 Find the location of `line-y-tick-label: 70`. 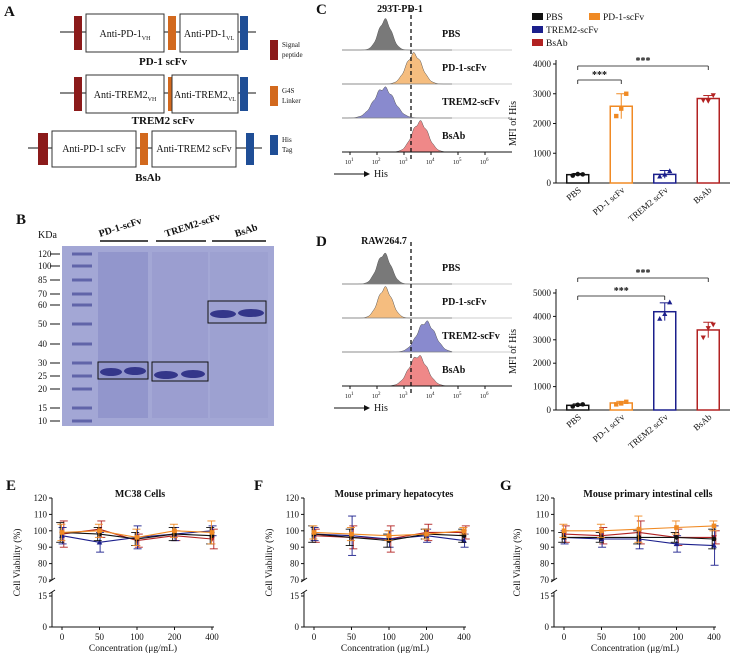

line-y-tick-label: 70 is located at coordinates (43, 580).